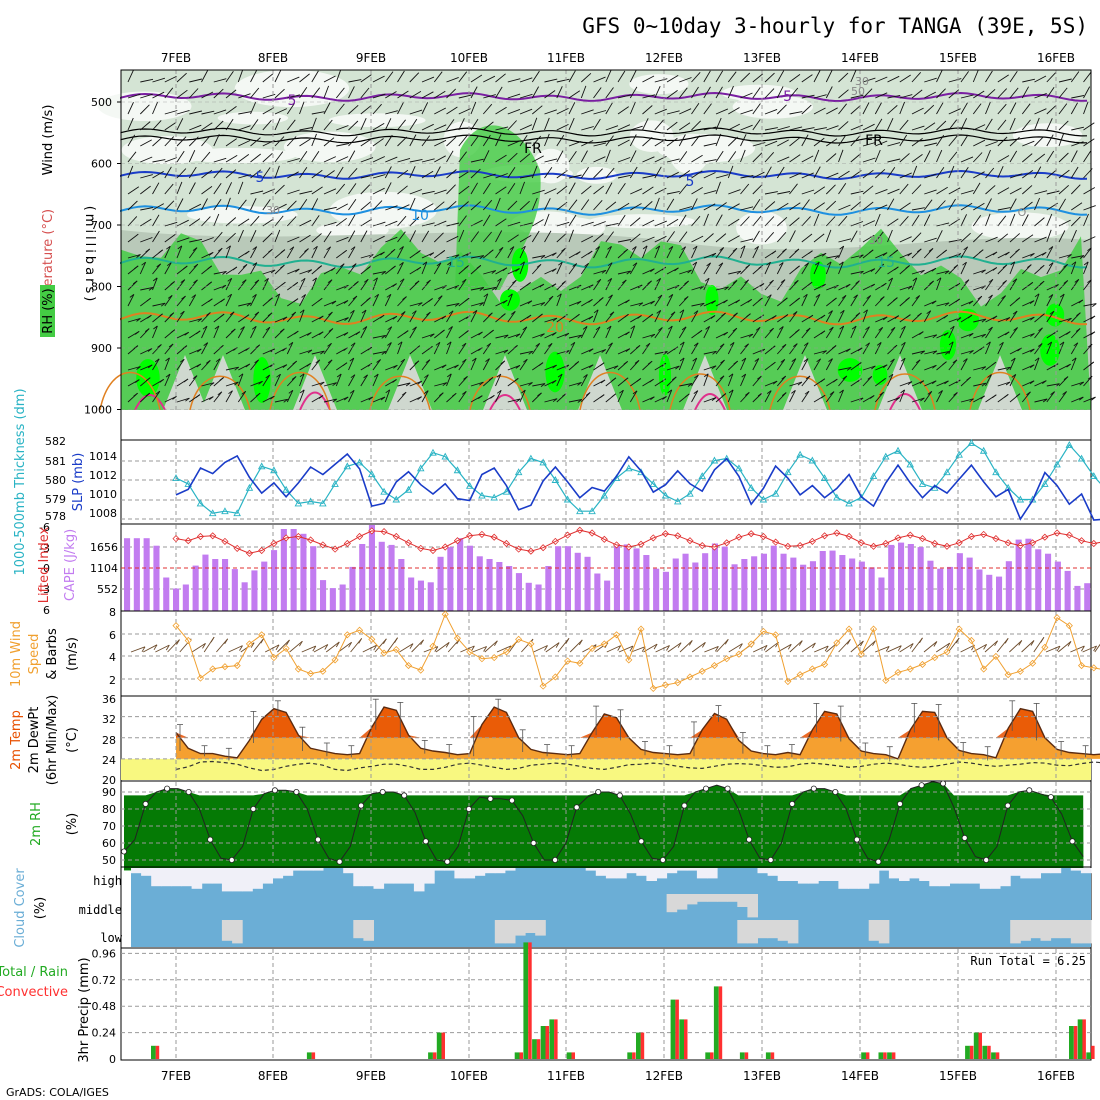  I want to click on thickness-point, so click(751, 487).